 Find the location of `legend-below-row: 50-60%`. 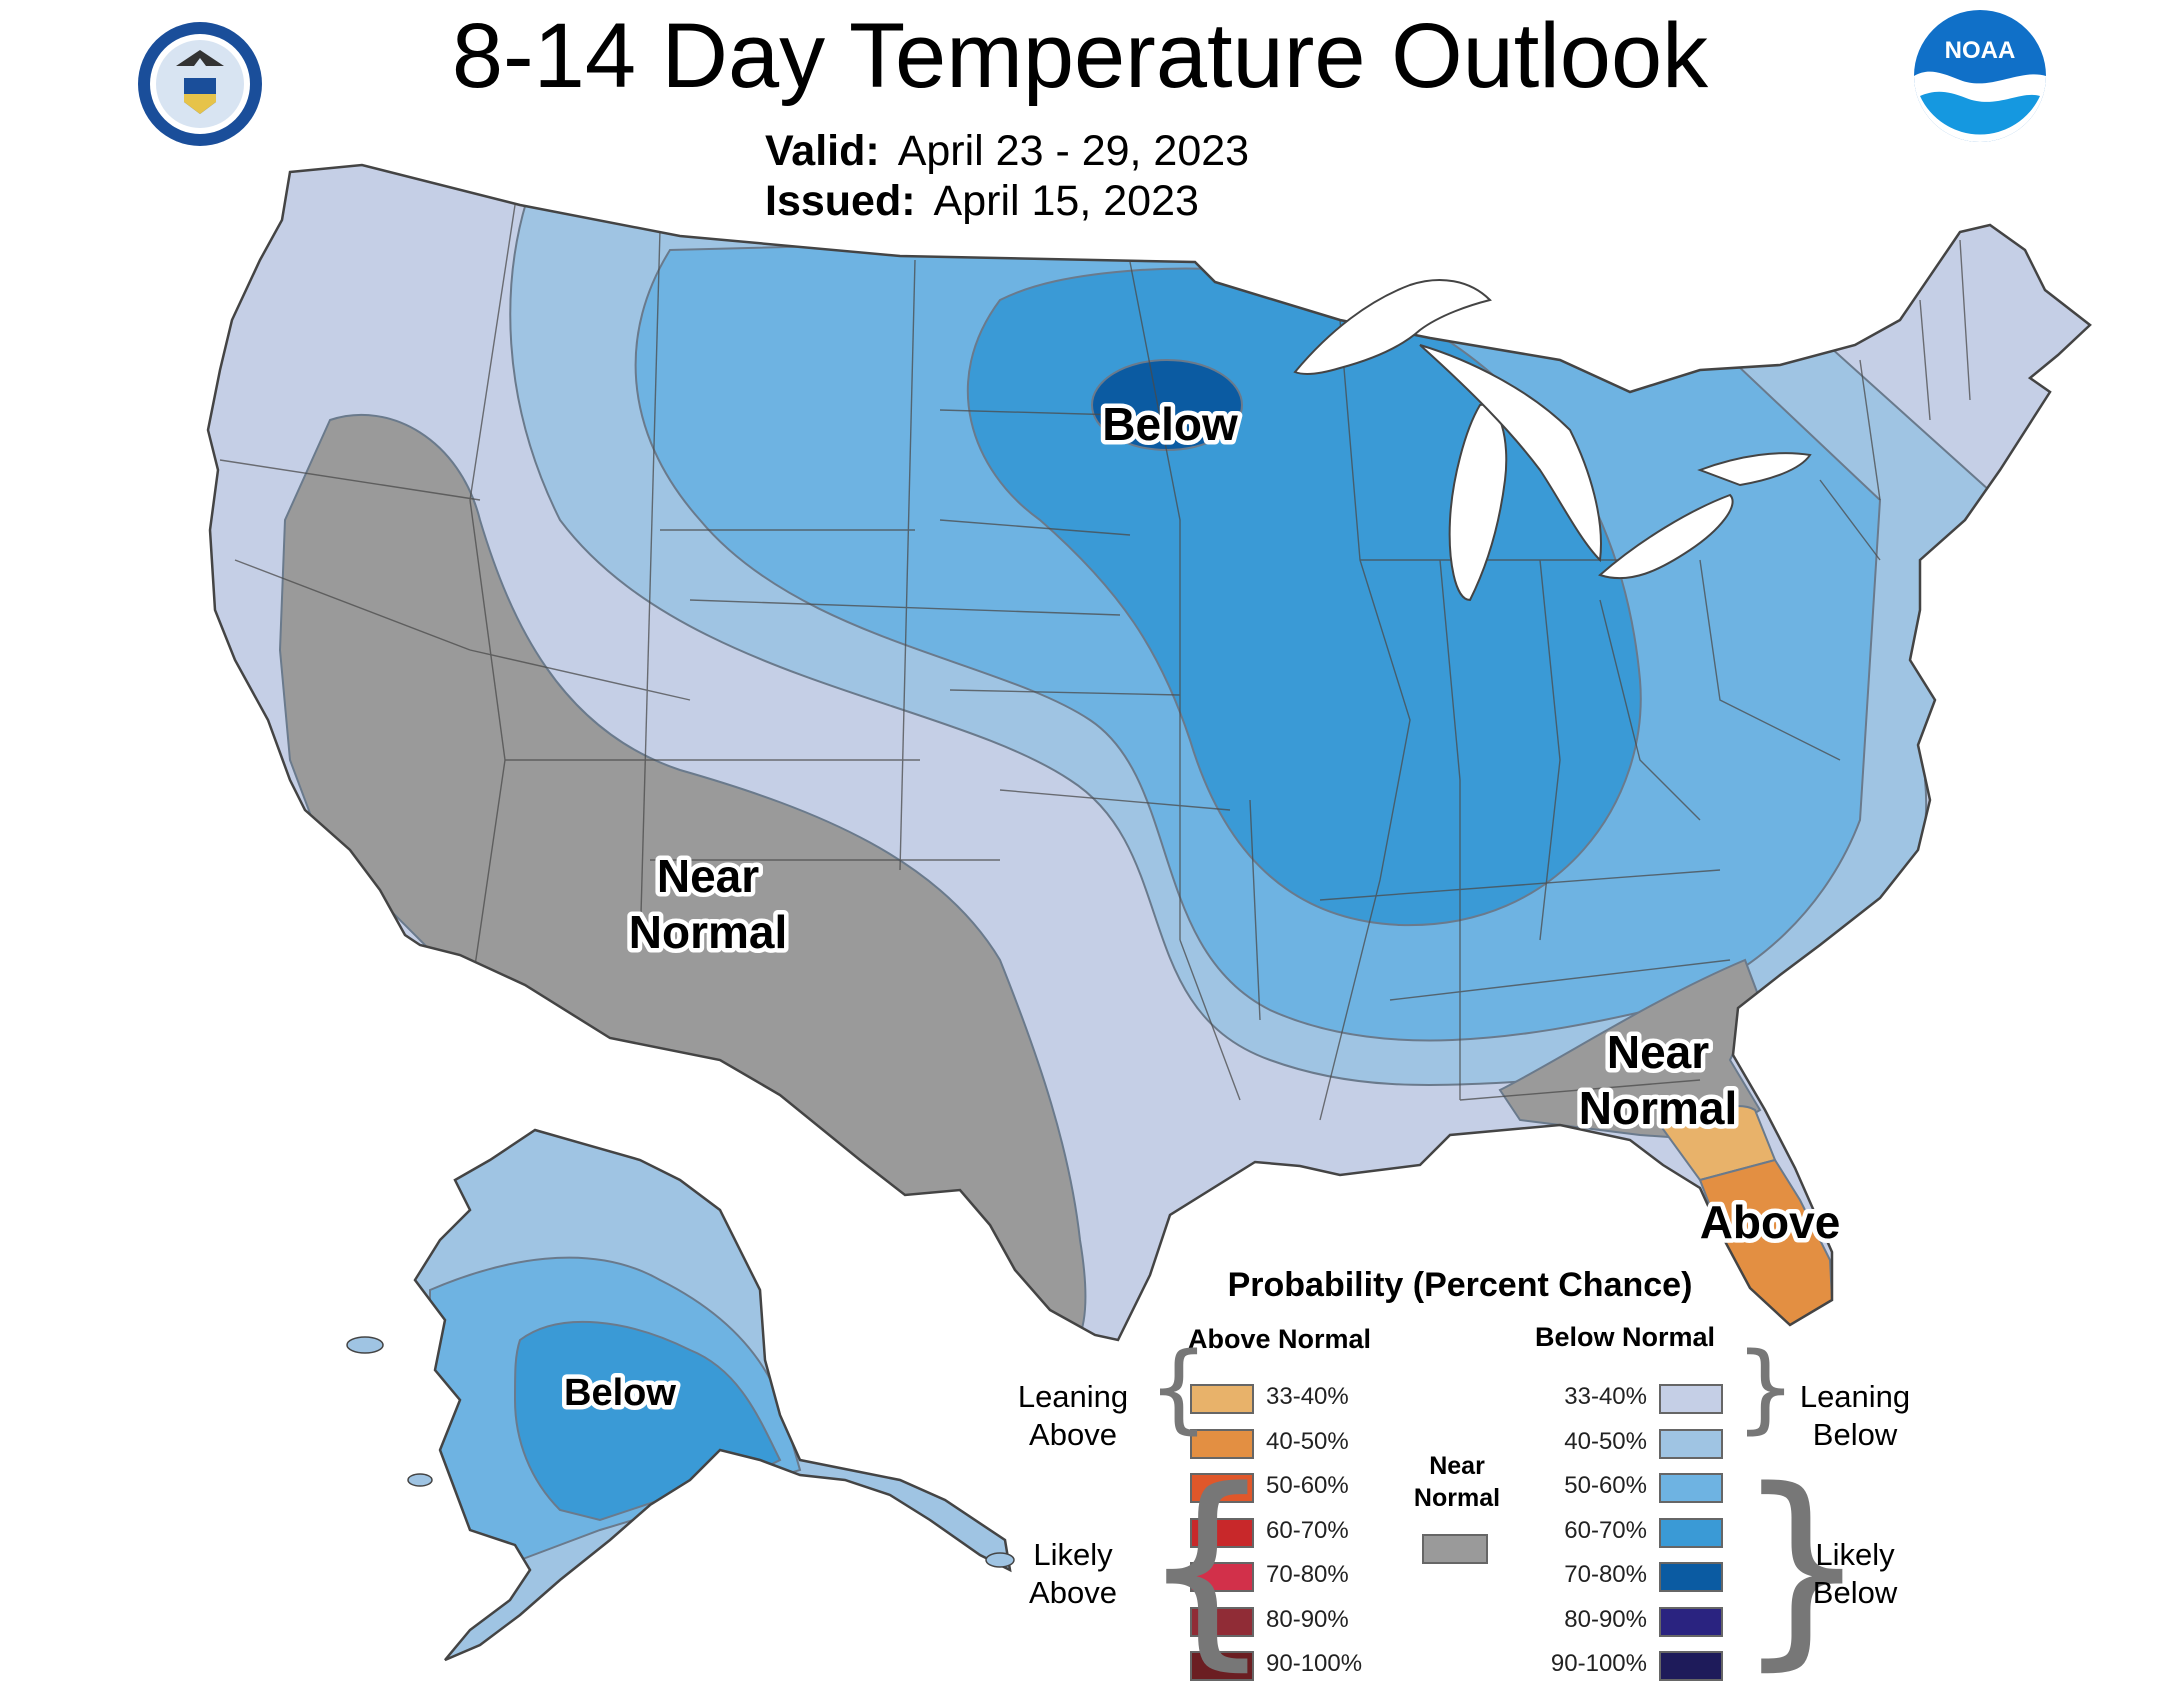

legend-below-row: 50-60% is located at coordinates (1643, 1489).